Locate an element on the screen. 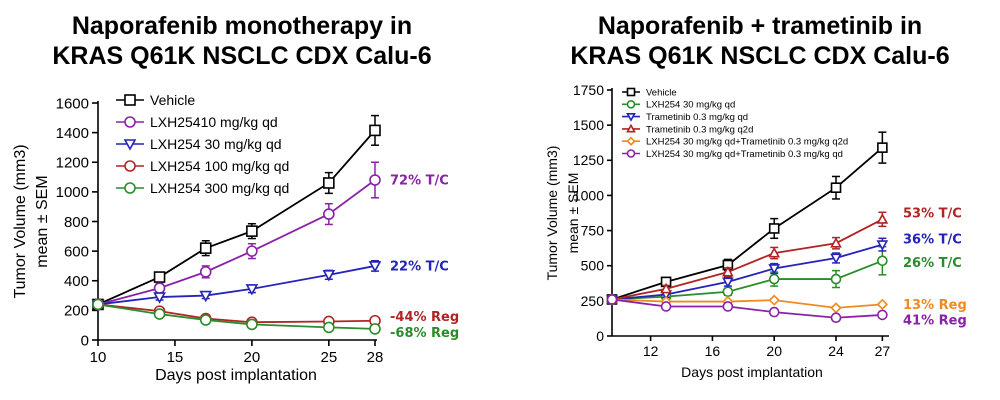 This screenshot has width=1000, height=400. x-tick-label: 25 is located at coordinates (328, 357).